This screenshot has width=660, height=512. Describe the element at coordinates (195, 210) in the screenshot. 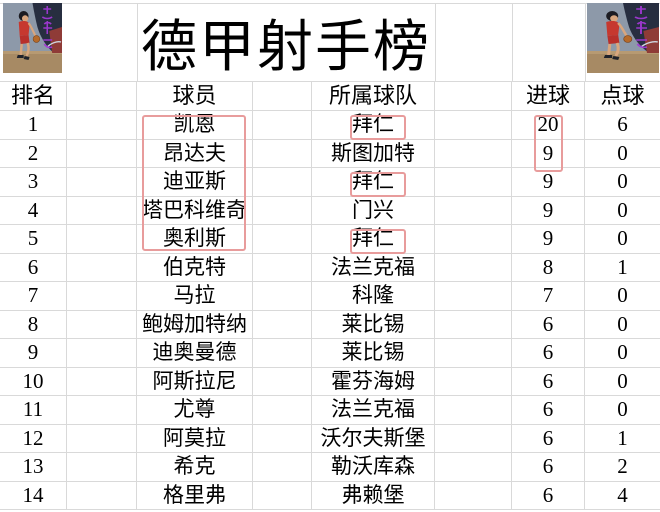

I see `cell-player: 塔巴科维奇` at that location.